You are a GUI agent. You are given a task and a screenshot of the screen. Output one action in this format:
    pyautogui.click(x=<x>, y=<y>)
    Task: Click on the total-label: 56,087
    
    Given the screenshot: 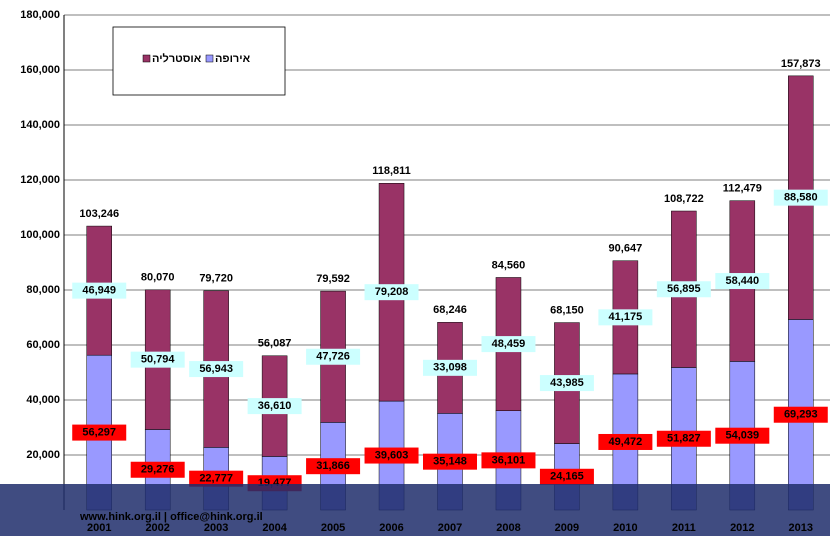 What is the action you would take?
    pyautogui.click(x=275, y=344)
    